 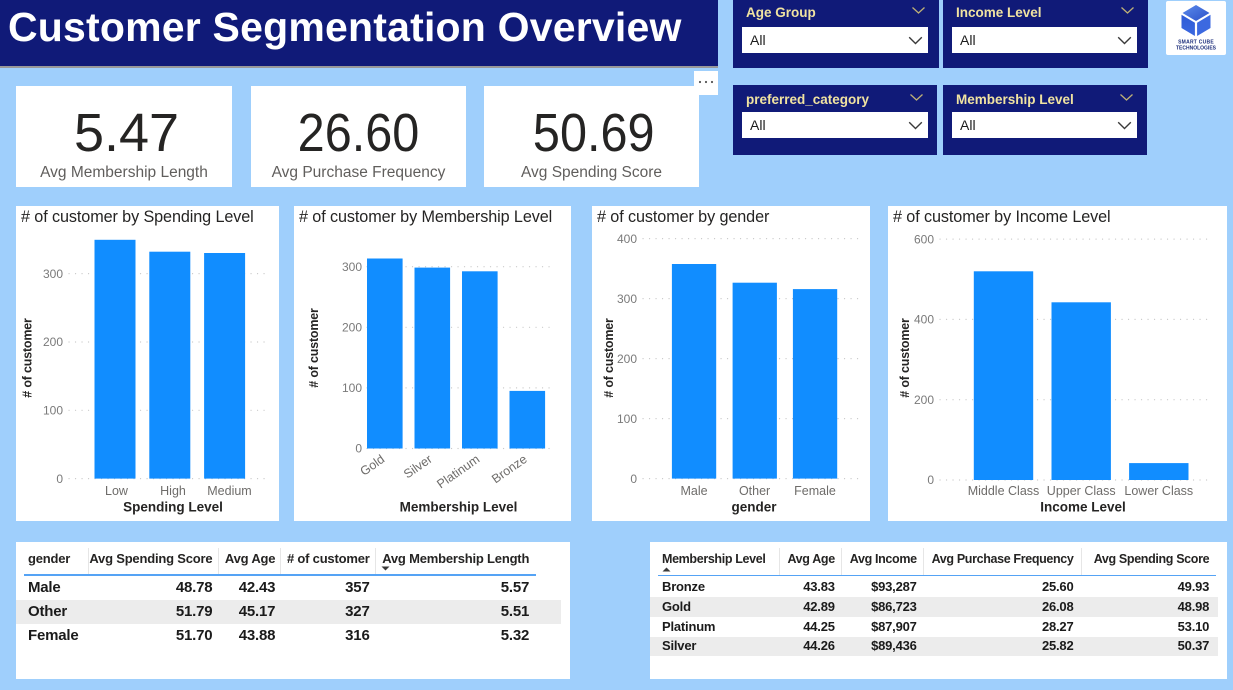 I want to click on svg-text: Low, so click(x=117, y=491).